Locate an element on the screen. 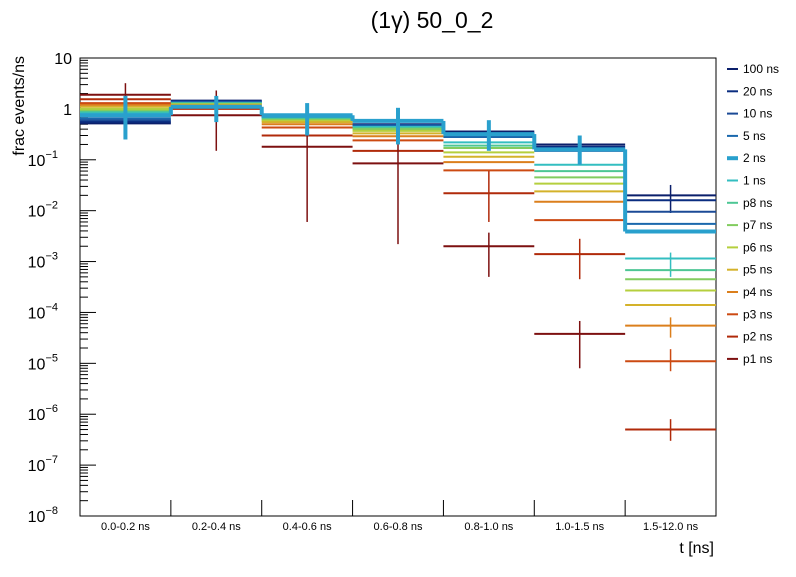 This screenshot has height=577, width=796. legend-item: p8 ns is located at coordinates (749, 203).